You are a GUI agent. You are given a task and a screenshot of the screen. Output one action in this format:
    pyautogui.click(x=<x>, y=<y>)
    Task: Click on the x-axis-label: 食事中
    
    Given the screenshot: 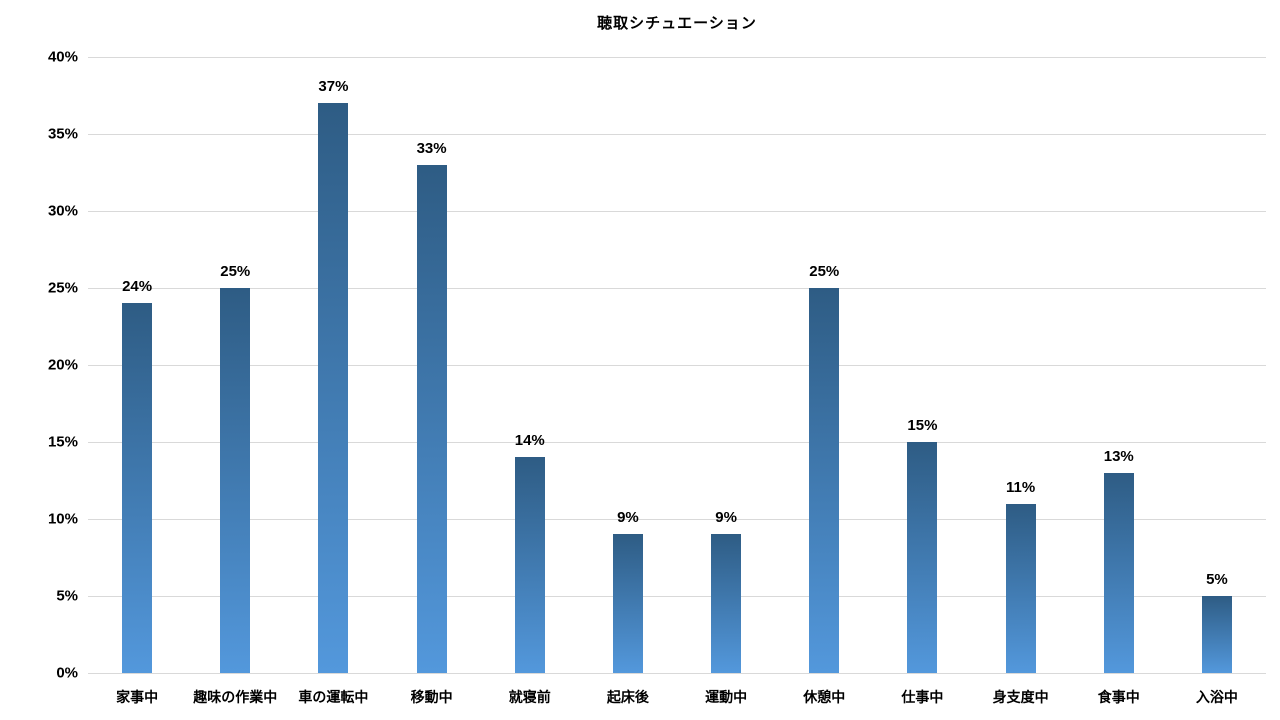 What is the action you would take?
    pyautogui.click(x=1118, y=697)
    